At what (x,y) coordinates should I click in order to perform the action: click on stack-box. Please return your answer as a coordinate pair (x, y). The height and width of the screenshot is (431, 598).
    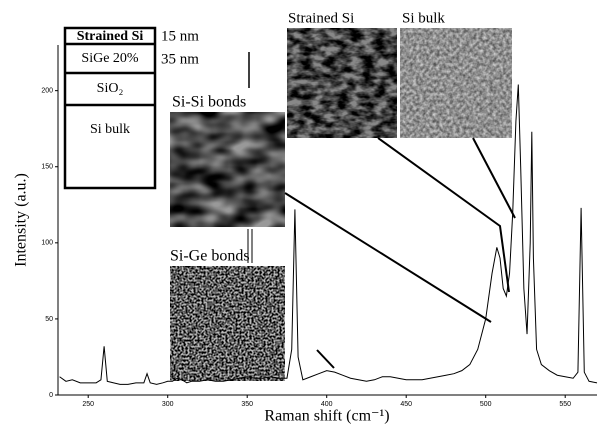
    Looking at the image, I should click on (110, 108).